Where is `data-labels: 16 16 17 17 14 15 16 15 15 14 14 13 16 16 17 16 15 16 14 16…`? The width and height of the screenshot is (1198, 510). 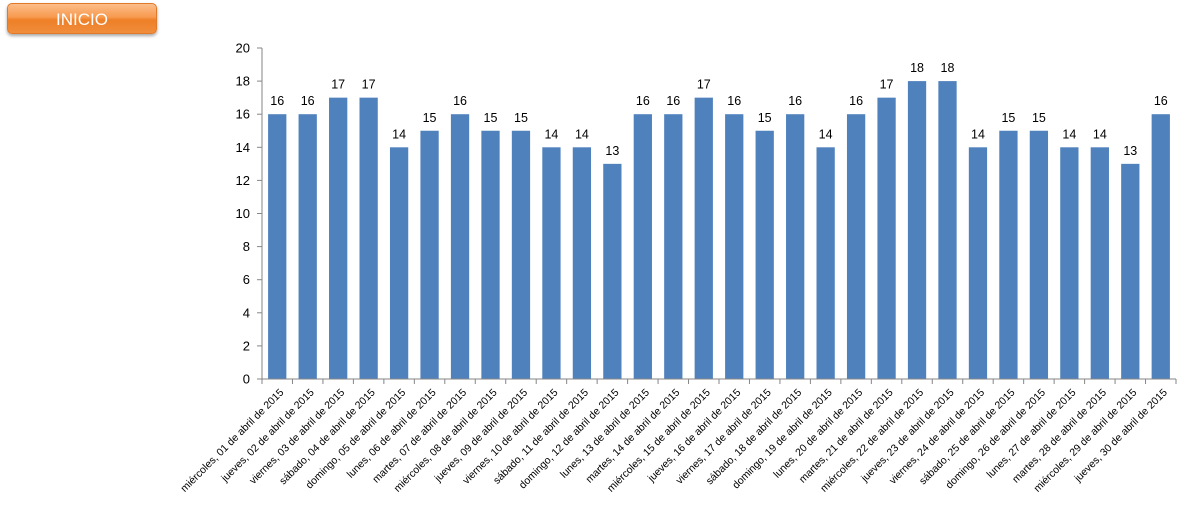 data-labels: 16 16 17 17 14 15 16 15 15 14 14 13 16 16 17 16 15 16 14 16… is located at coordinates (718, 109).